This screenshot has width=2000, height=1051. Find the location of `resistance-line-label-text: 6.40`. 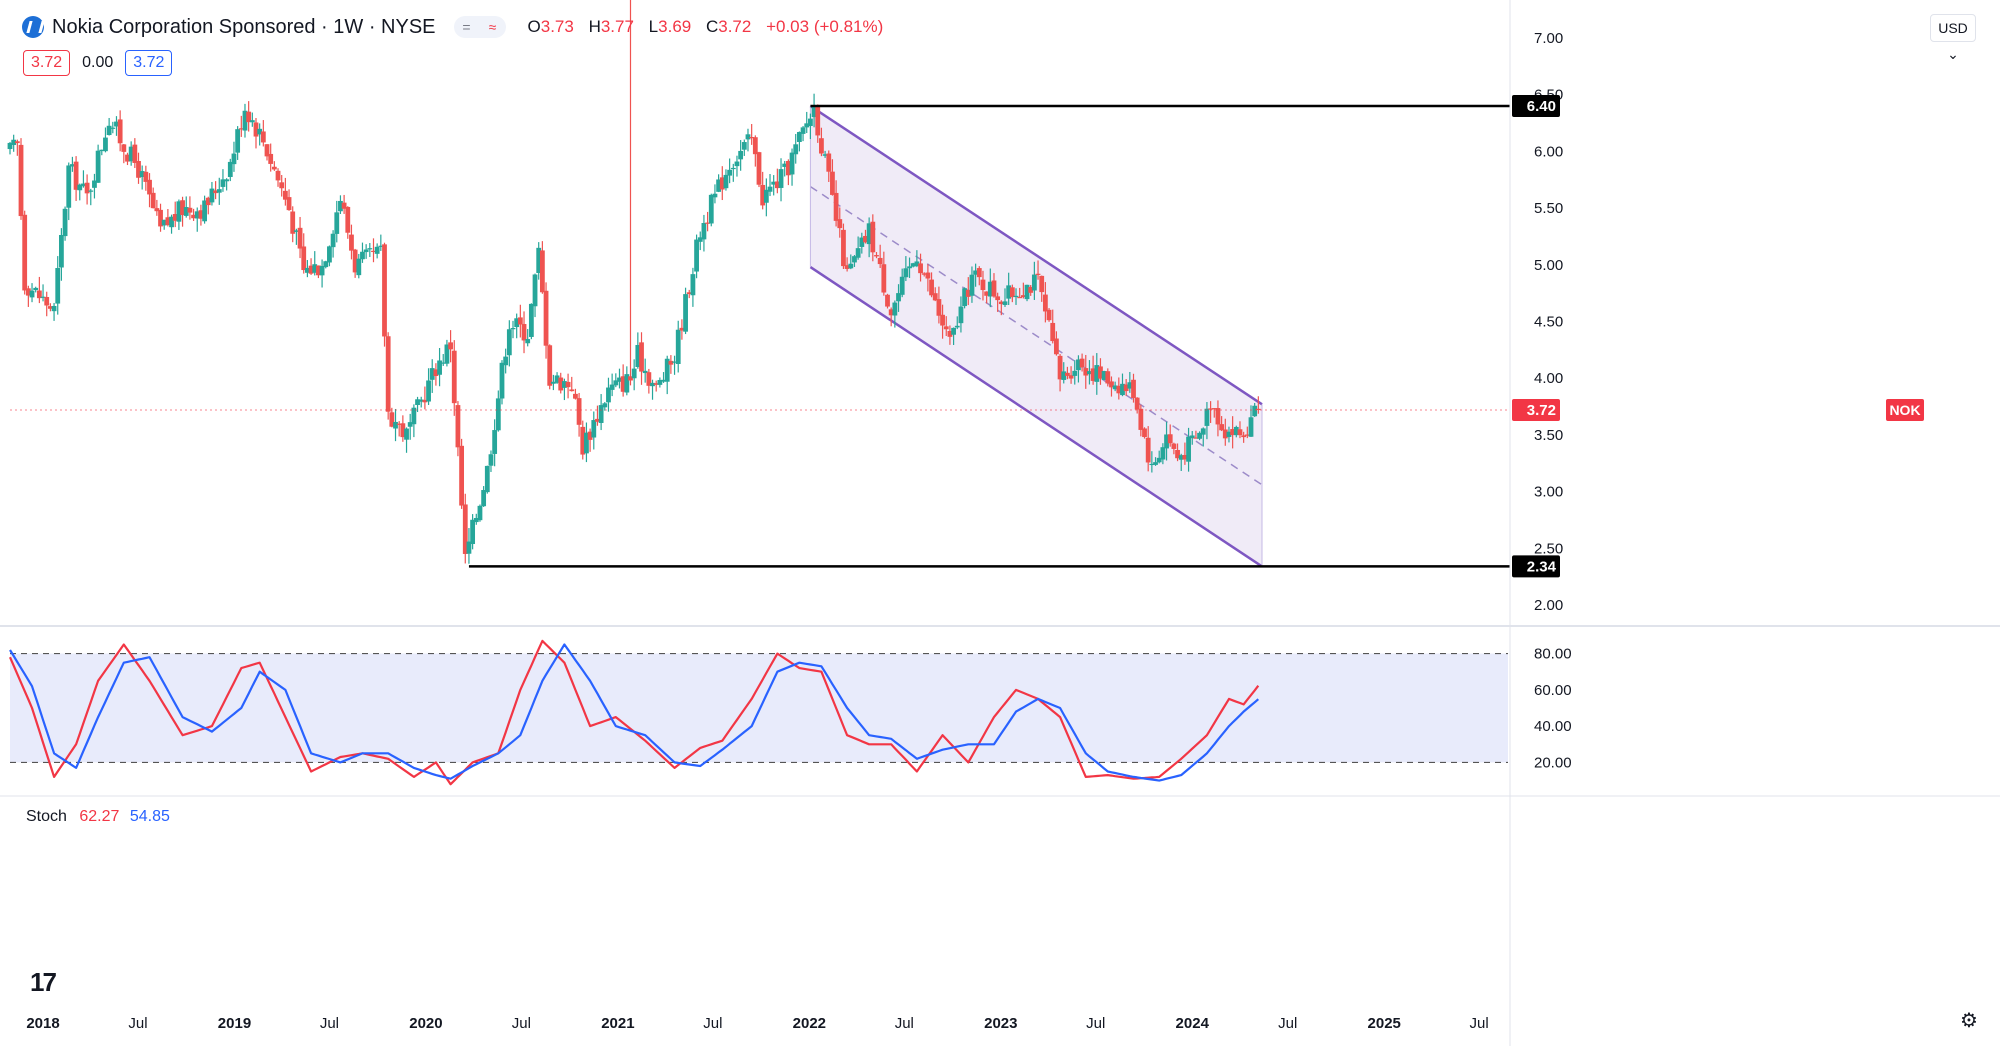

resistance-line-label-text: 6.40 is located at coordinates (1541, 106).